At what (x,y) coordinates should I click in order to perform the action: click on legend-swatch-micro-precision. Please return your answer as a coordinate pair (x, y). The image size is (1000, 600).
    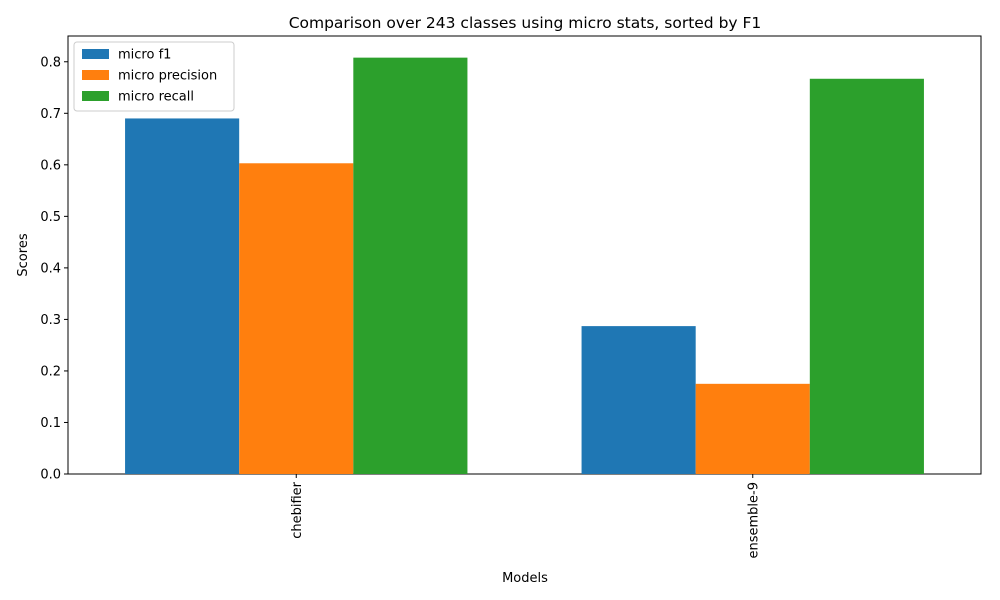
    Looking at the image, I should click on (95, 75).